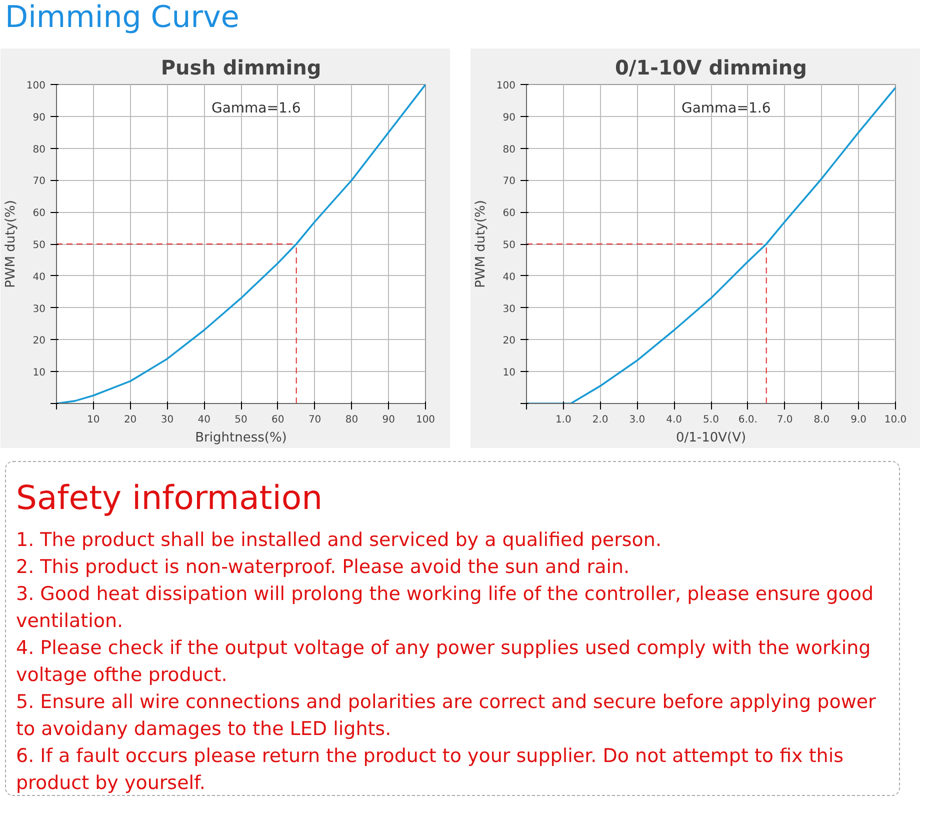 The height and width of the screenshot is (820, 930). I want to click on x-tick-label: 3.0, so click(637, 420).